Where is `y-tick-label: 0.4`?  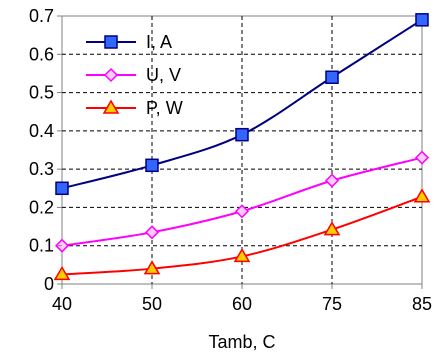 y-tick-label: 0.4 is located at coordinates (41, 131).